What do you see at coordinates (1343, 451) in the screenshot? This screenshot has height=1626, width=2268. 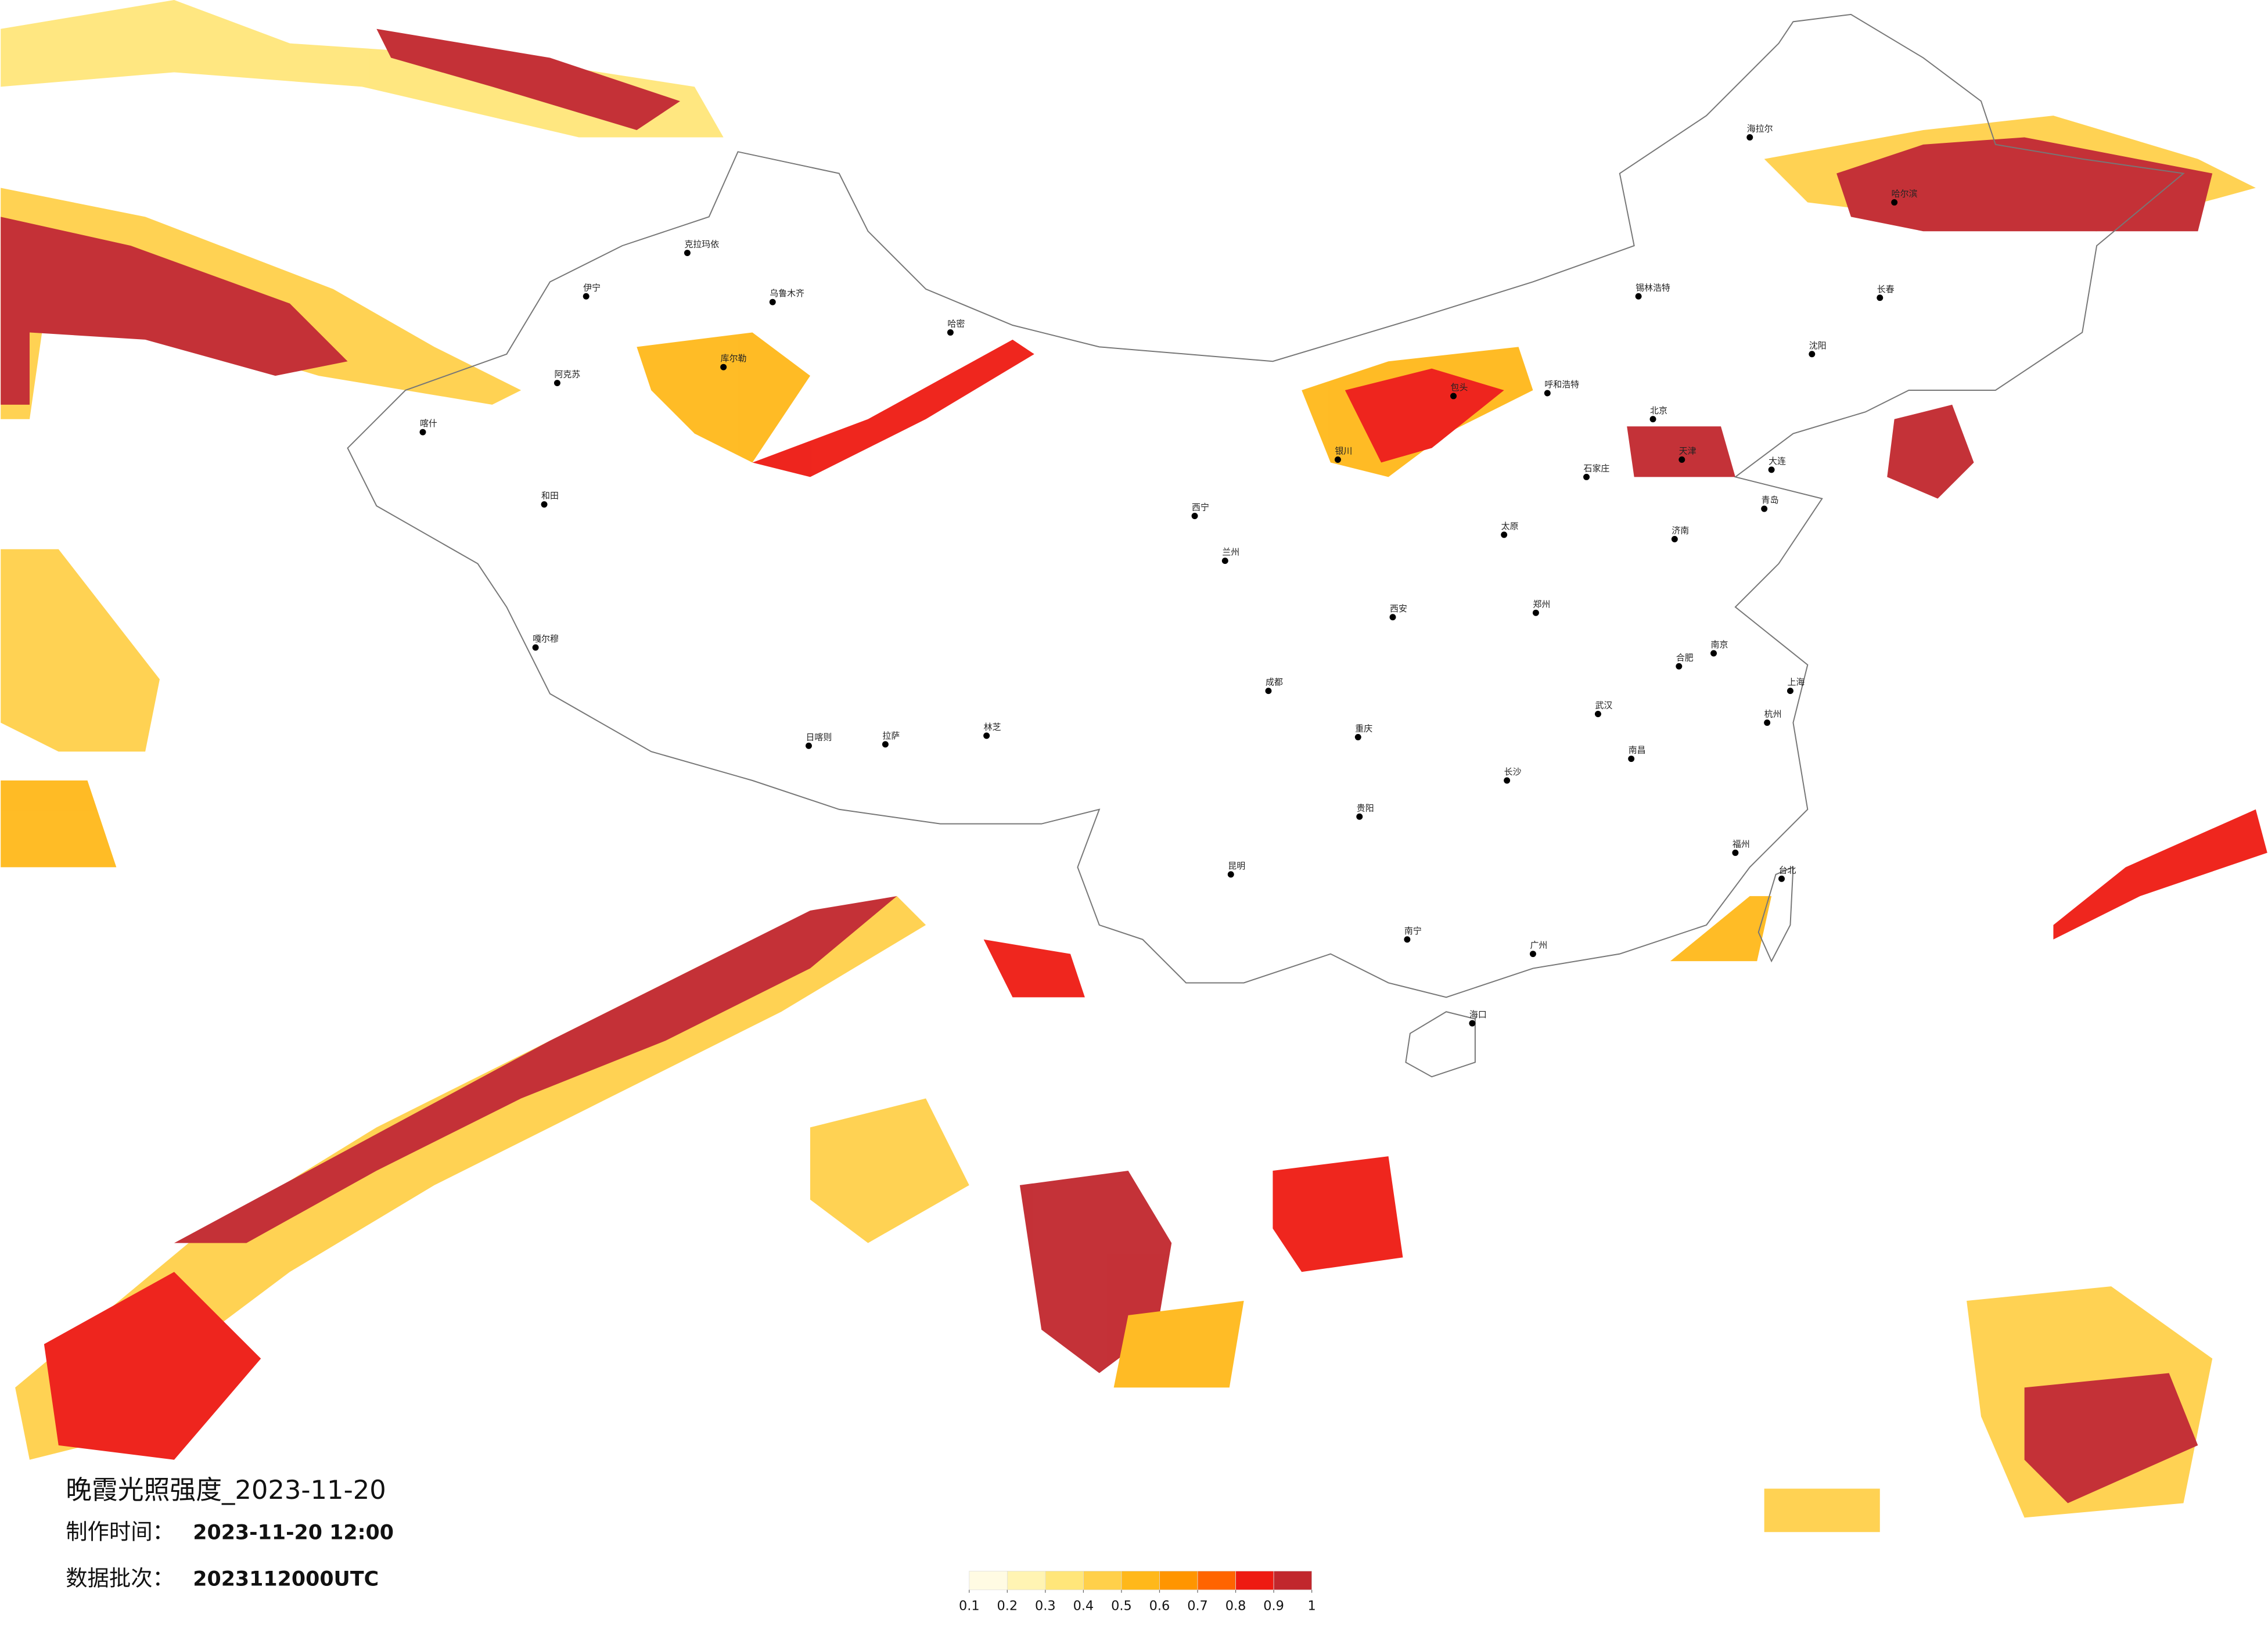 I see `city-label: 银川` at bounding box center [1343, 451].